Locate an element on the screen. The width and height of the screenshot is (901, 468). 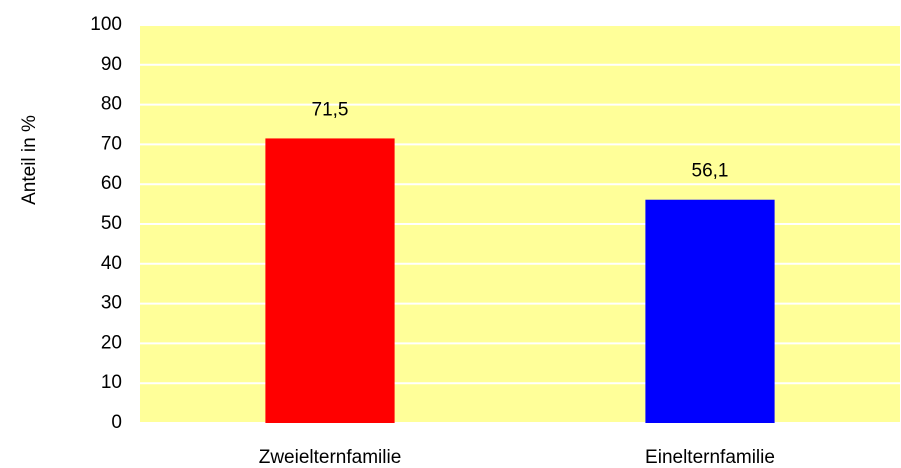
y-tick-label: 10 is located at coordinates (111, 382).